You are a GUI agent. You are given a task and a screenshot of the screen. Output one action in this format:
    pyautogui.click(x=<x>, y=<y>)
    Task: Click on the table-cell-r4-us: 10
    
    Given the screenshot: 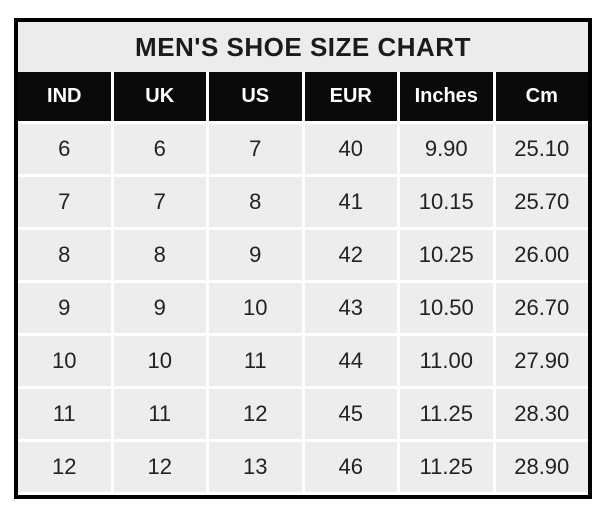 What is the action you would take?
    pyautogui.click(x=255, y=308)
    